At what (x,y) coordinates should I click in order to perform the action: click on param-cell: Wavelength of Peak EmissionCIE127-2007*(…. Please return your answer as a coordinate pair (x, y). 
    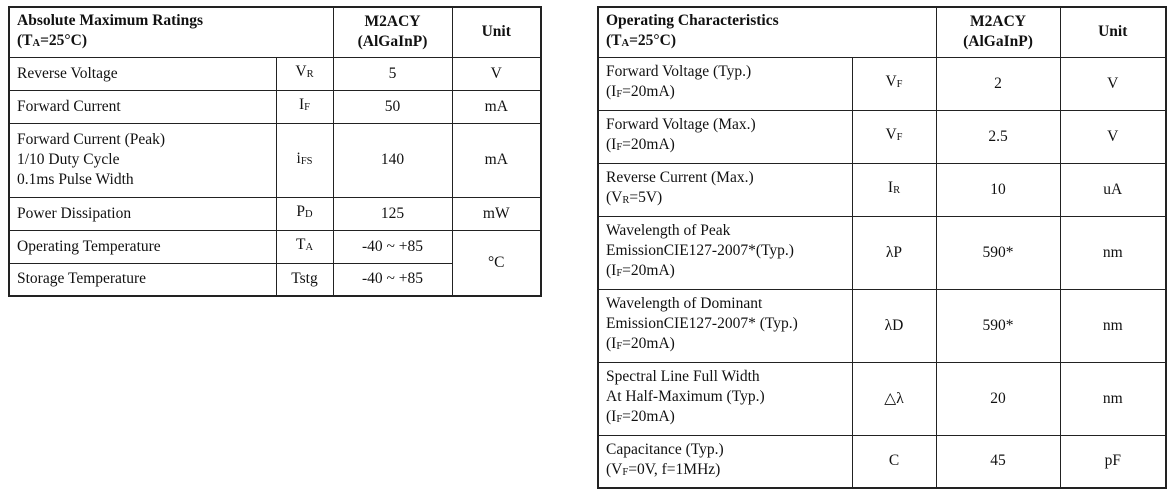
    Looking at the image, I should click on (725, 252).